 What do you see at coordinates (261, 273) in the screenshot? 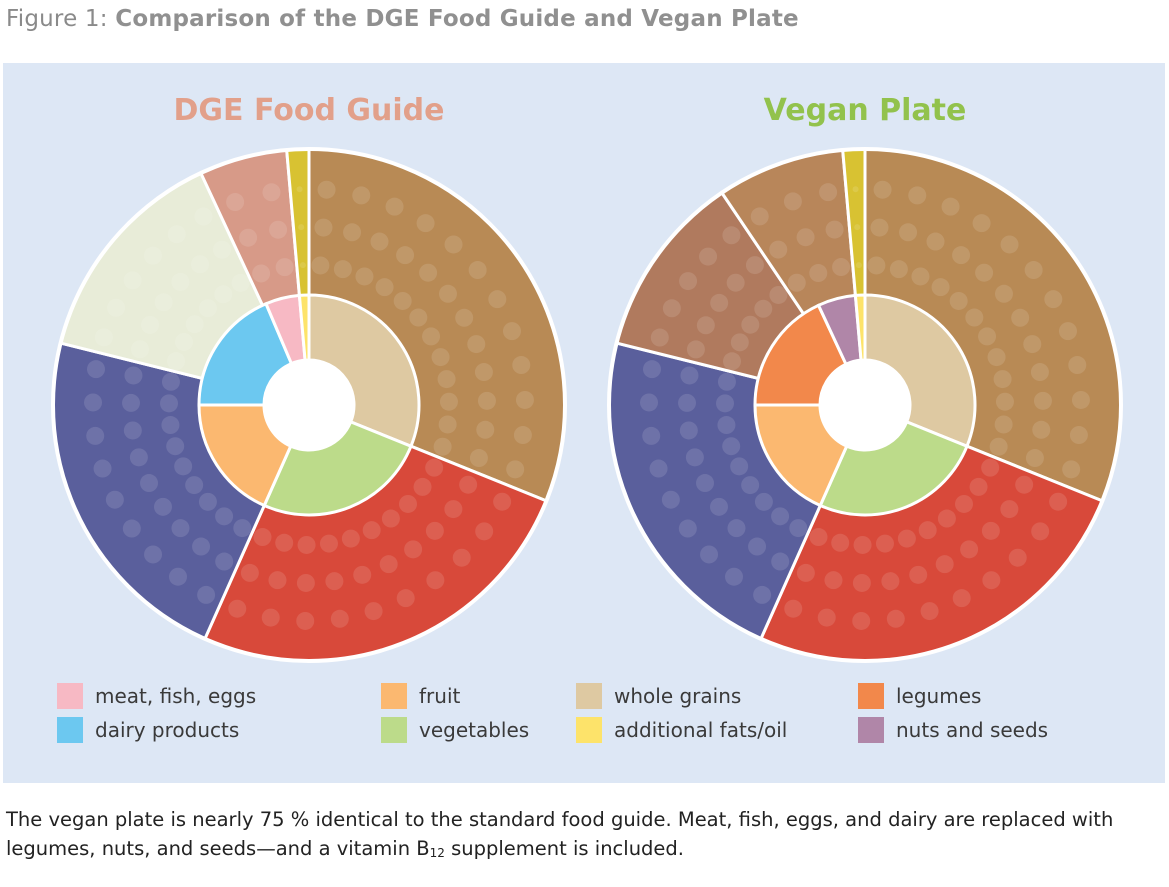
I see `meat-fish-eggs-photo-texture` at bounding box center [261, 273].